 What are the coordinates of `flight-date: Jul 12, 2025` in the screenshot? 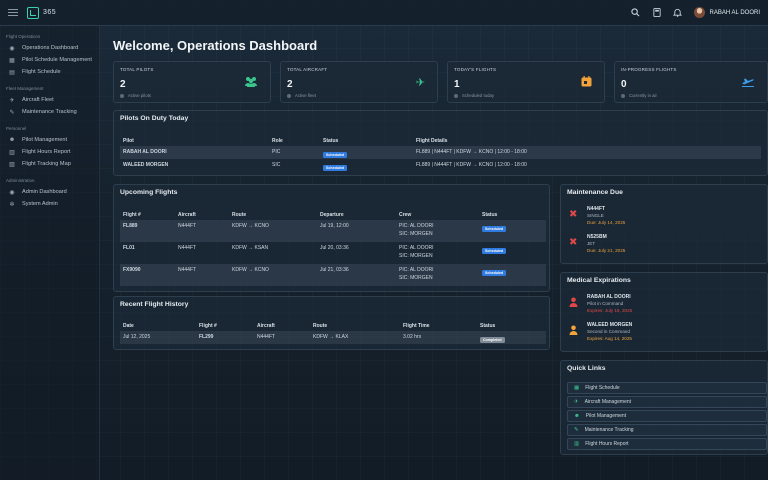 It's located at (137, 337).